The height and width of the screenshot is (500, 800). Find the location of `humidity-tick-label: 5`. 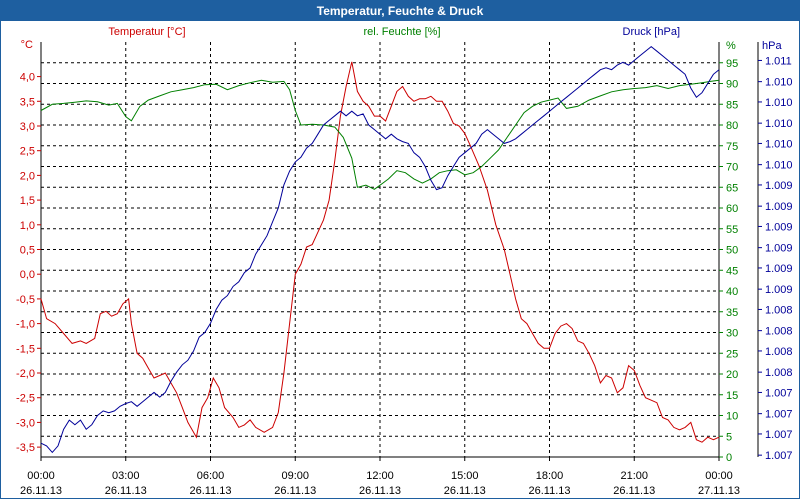

humidity-tick-label: 5 is located at coordinates (729, 437).